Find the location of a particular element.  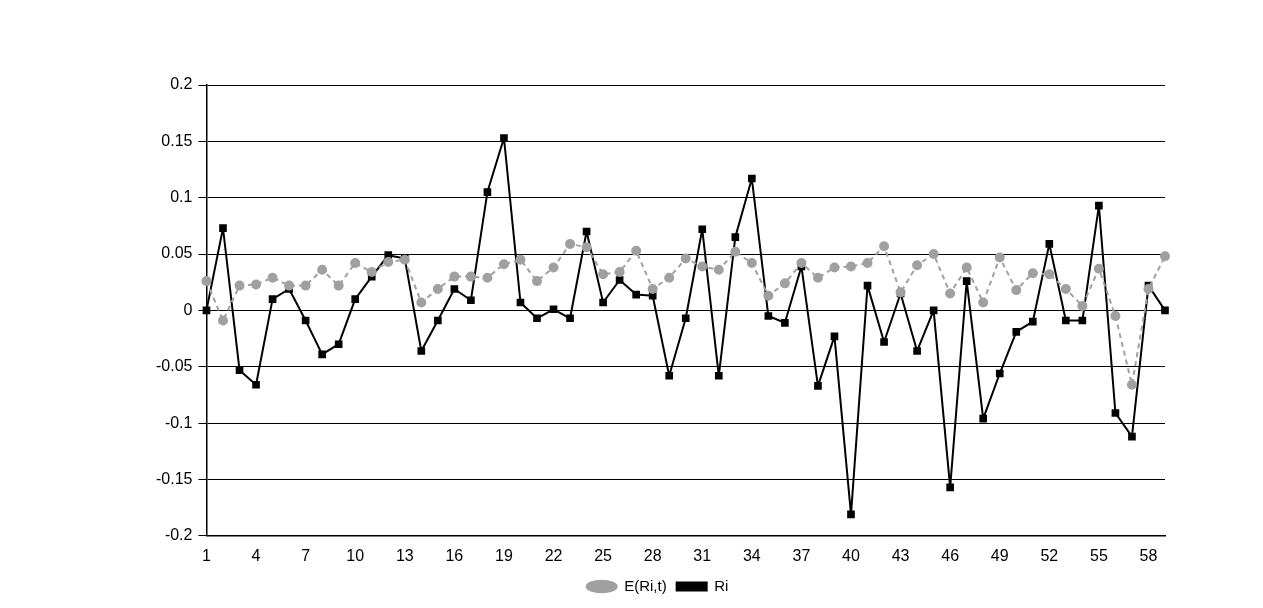

x-tick-label: 4 is located at coordinates (256, 555).